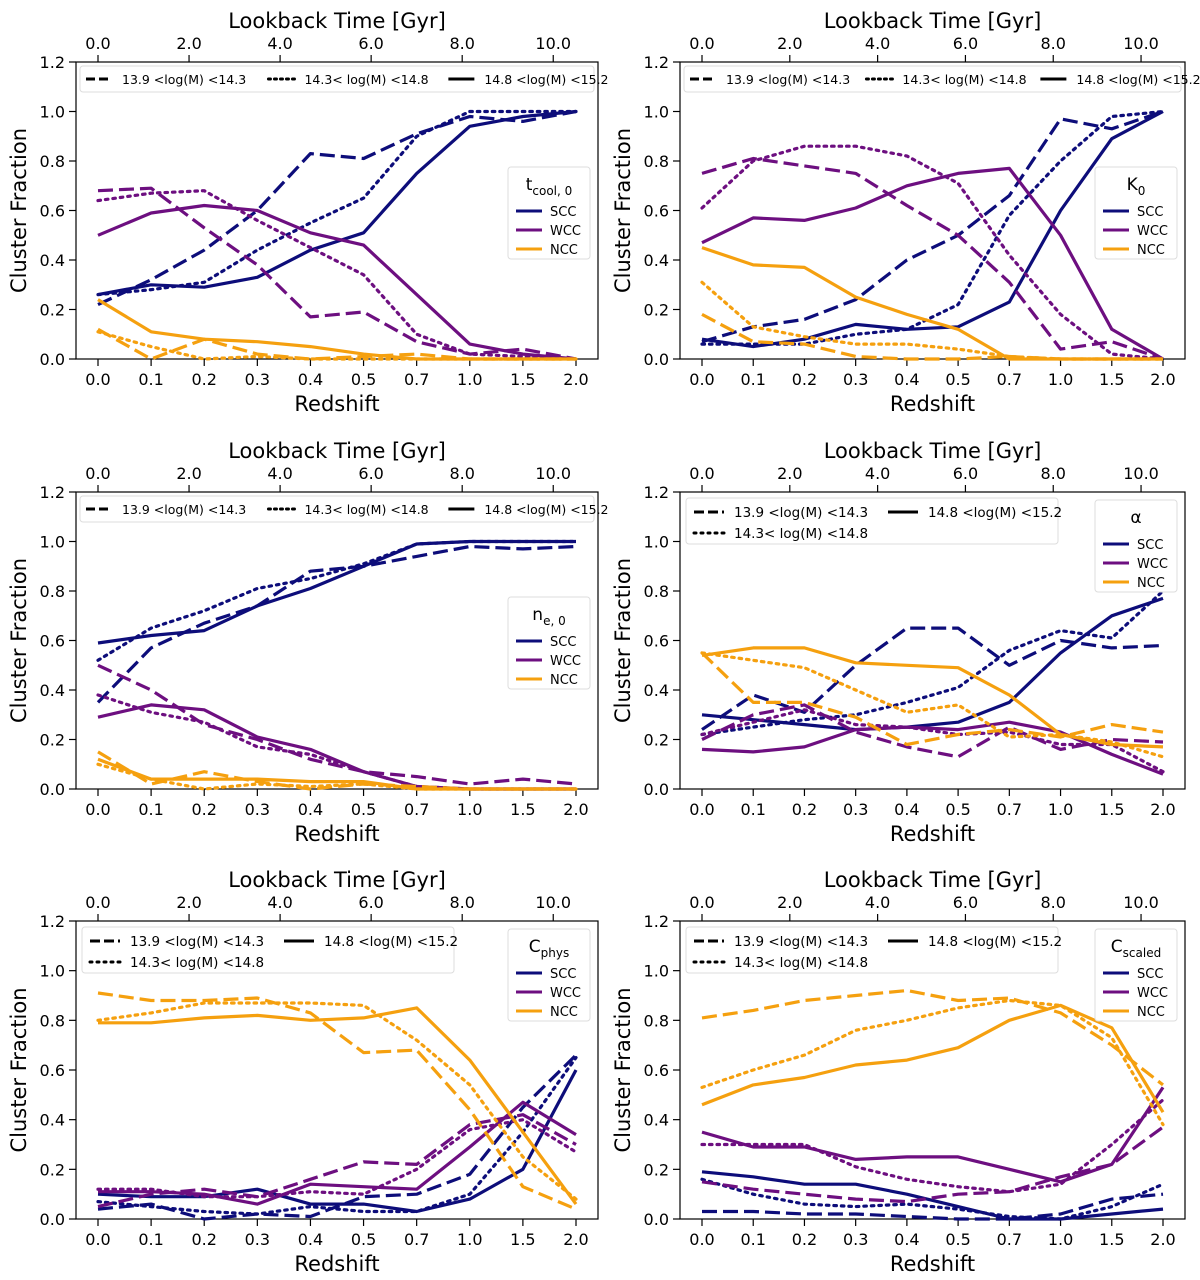 The image size is (1200, 1280). I want to click on class-legend-title-main: C, so click(1117, 947).